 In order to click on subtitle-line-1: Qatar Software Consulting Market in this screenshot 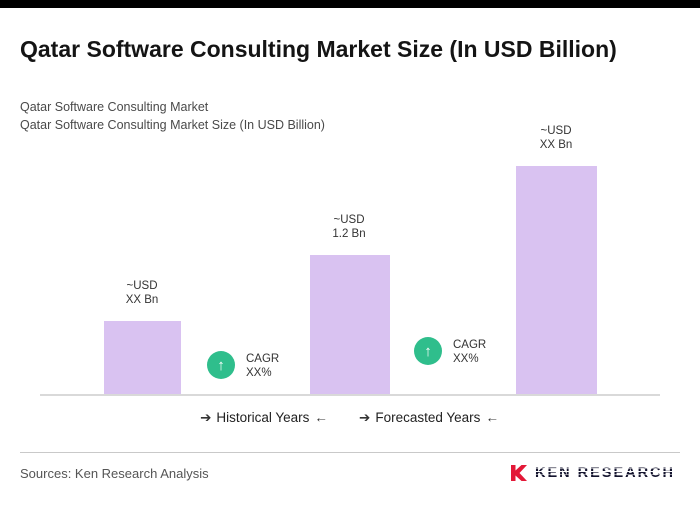, I will do `click(114, 107)`.